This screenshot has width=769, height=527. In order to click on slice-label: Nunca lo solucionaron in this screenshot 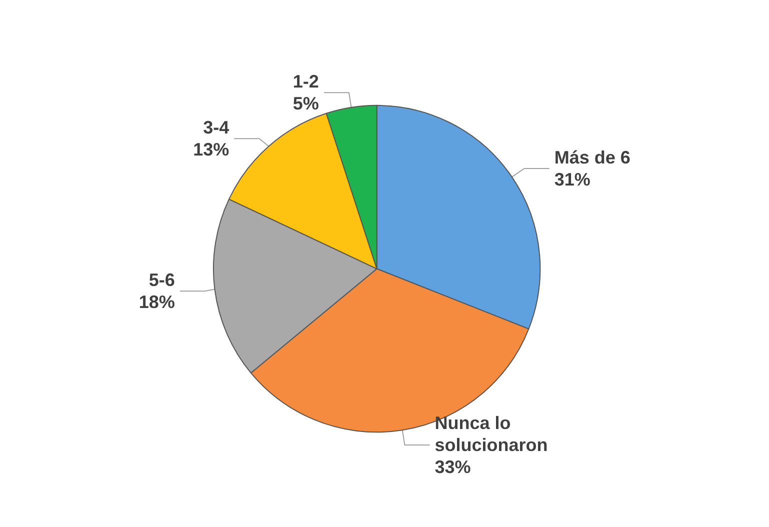, I will do `click(491, 433)`.